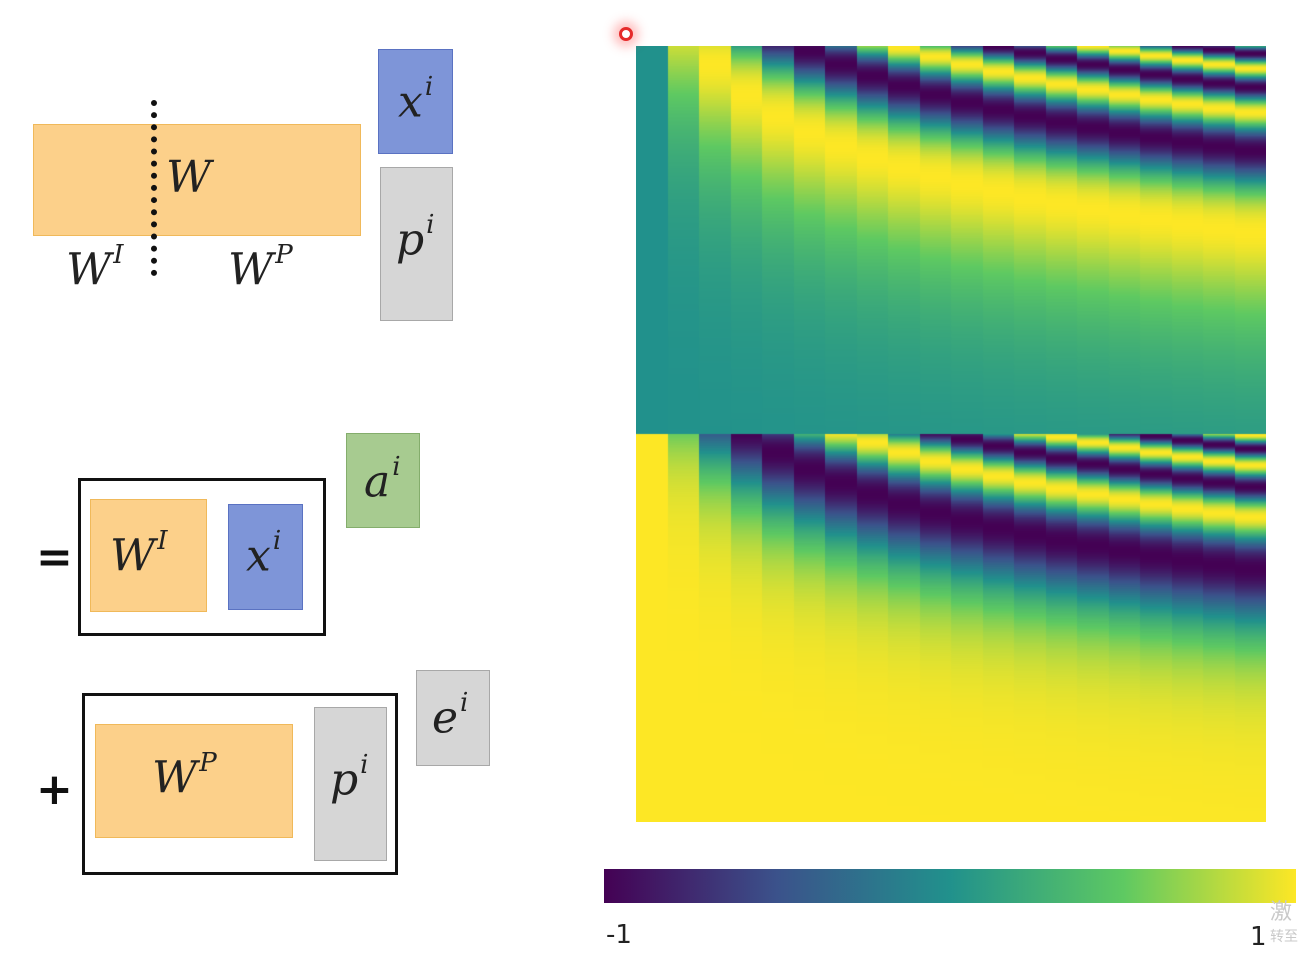 Image resolution: width=1300 pixels, height=958 pixels. Describe the element at coordinates (1258, 937) in the screenshot. I see `colorbar-max-label: 1` at that location.